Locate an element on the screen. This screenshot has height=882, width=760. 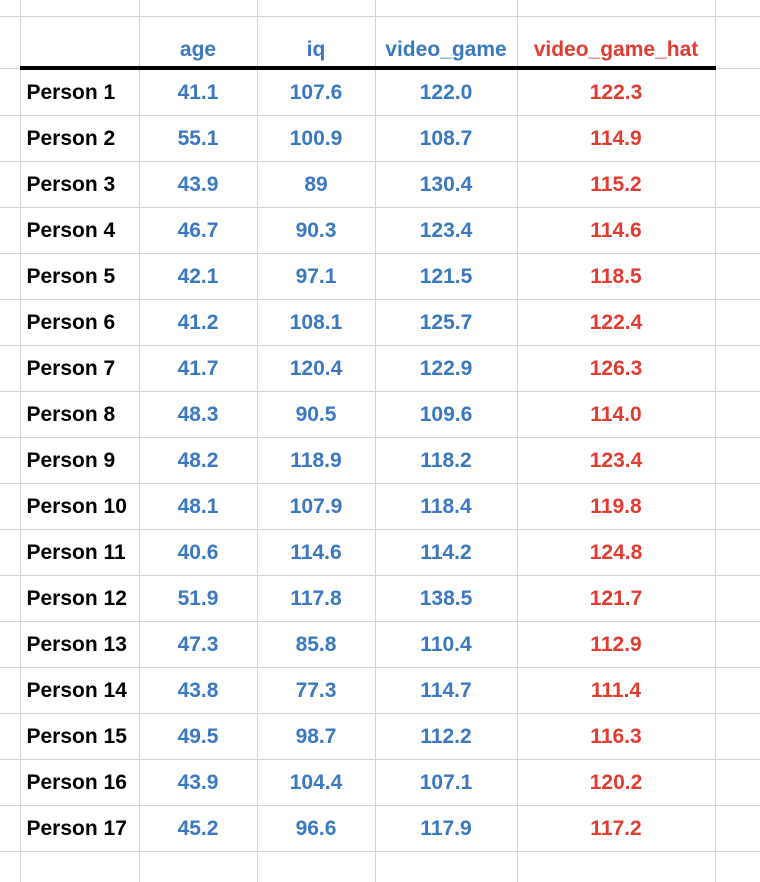
video-game-cell: 109.6 is located at coordinates (446, 415).